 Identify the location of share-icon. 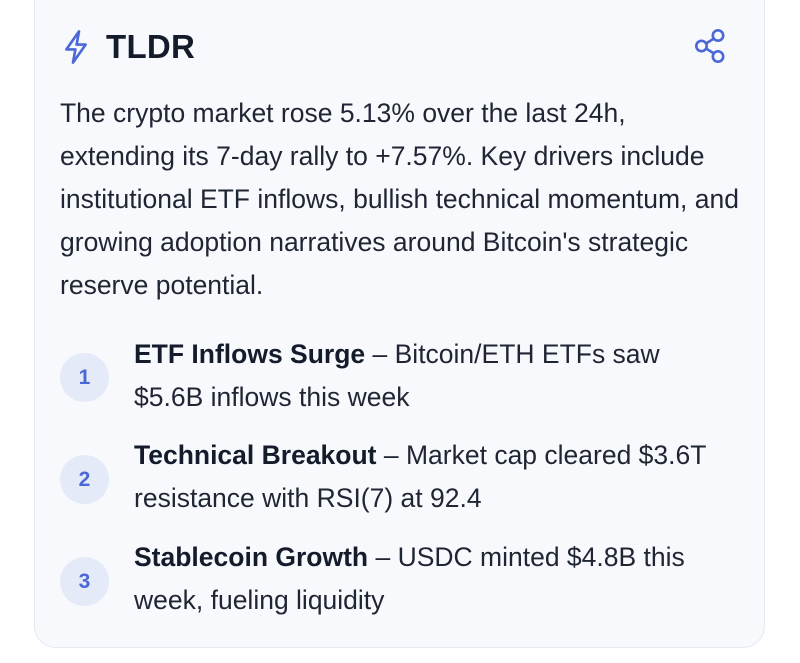
(710, 48).